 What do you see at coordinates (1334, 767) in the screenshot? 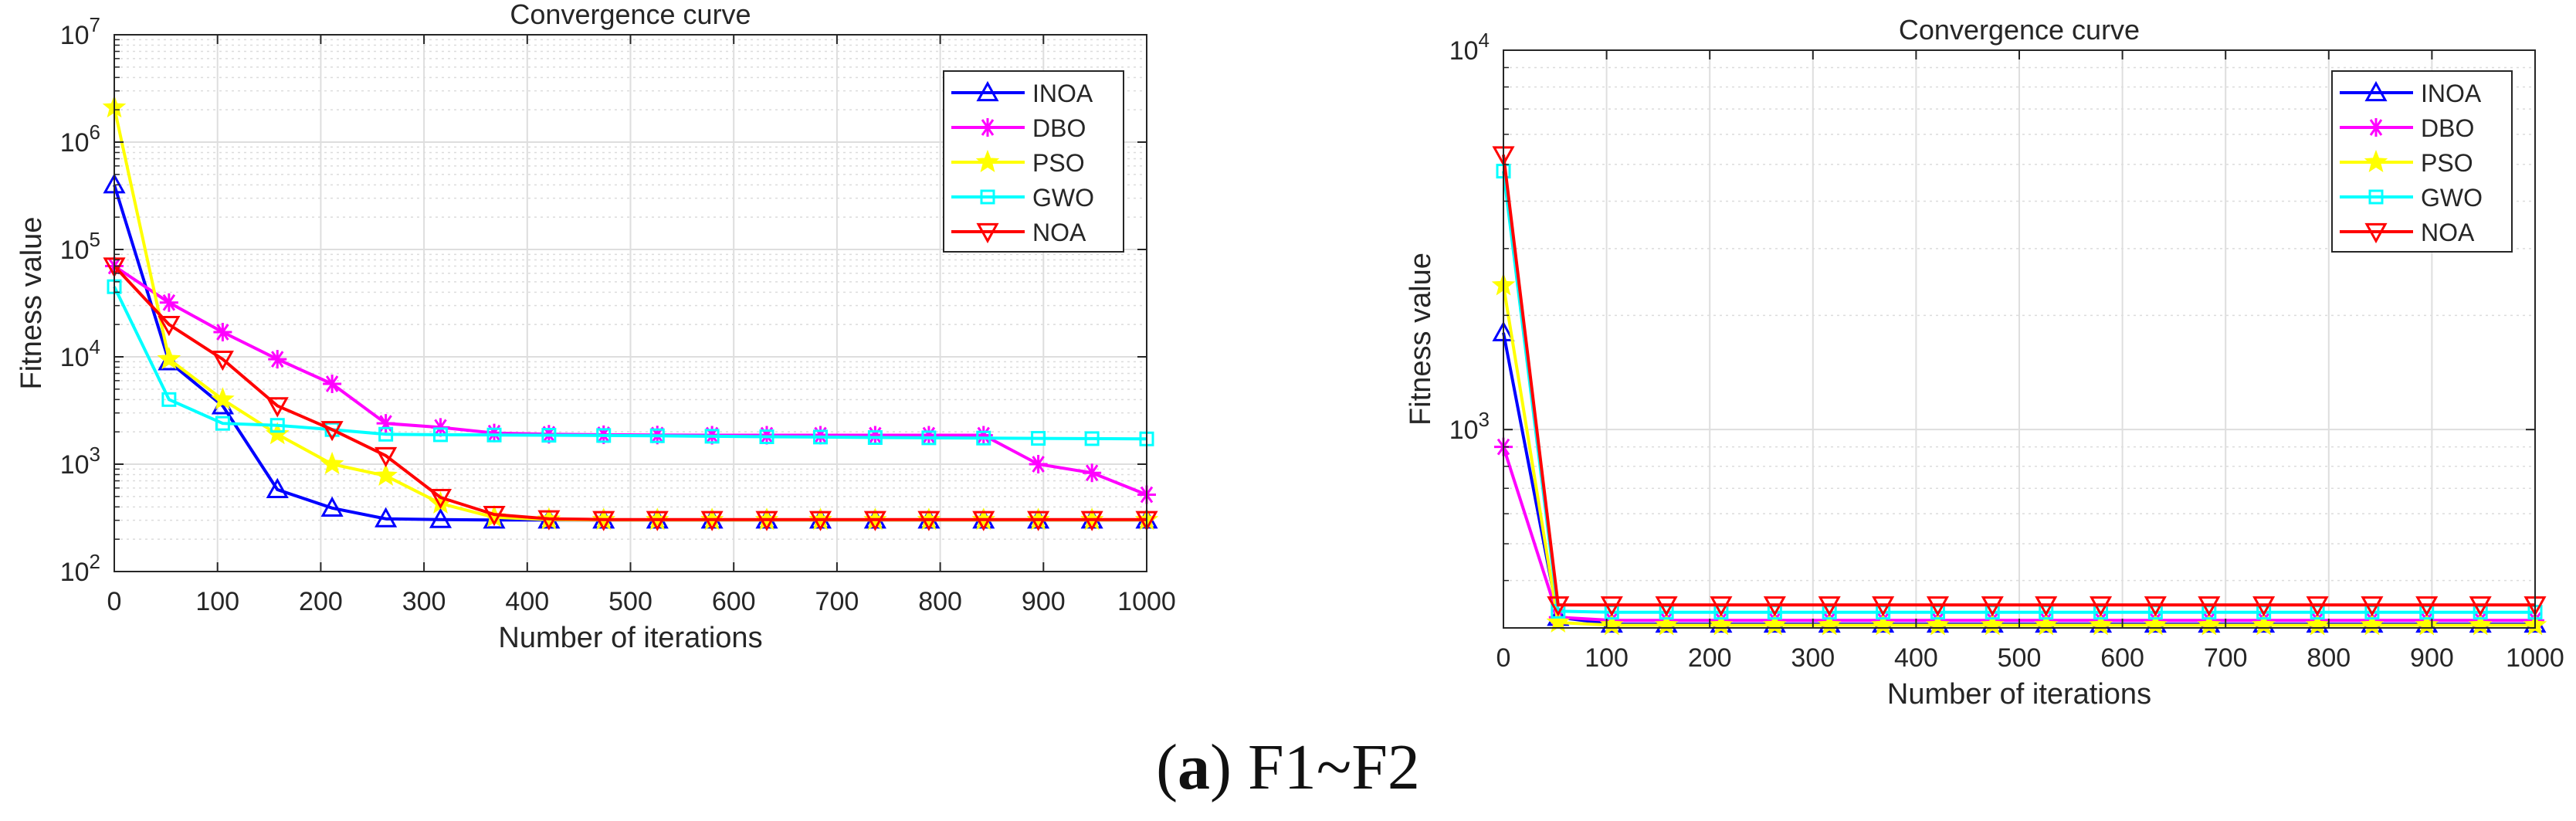
I see `caption-text: F1~F2` at bounding box center [1334, 767].